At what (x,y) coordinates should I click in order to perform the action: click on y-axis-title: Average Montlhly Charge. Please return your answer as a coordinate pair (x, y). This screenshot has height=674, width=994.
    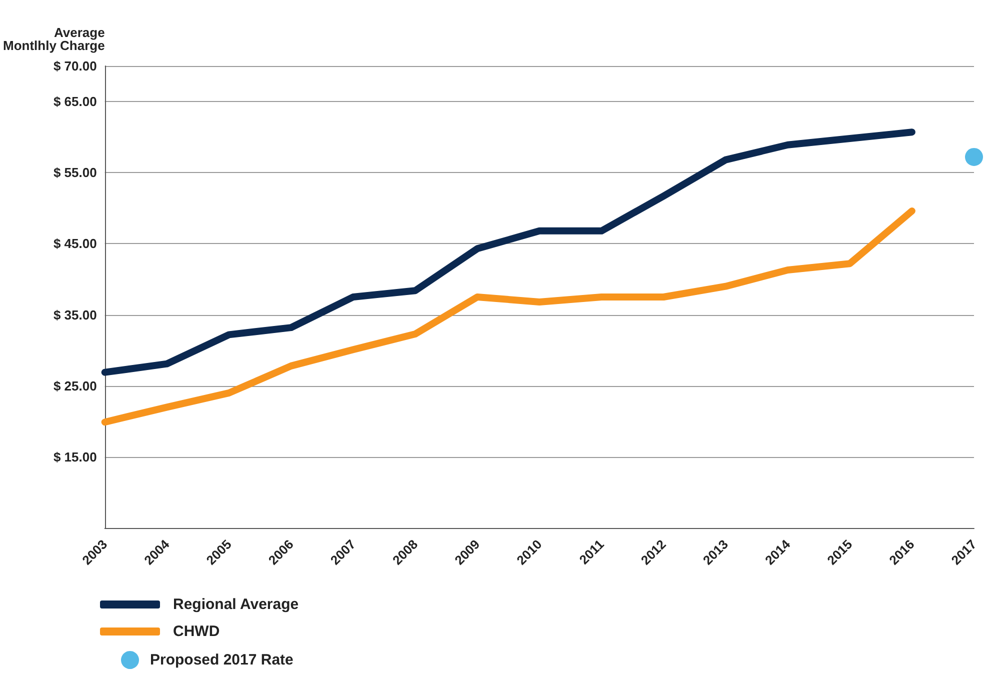
    Looking at the image, I should click on (53, 39).